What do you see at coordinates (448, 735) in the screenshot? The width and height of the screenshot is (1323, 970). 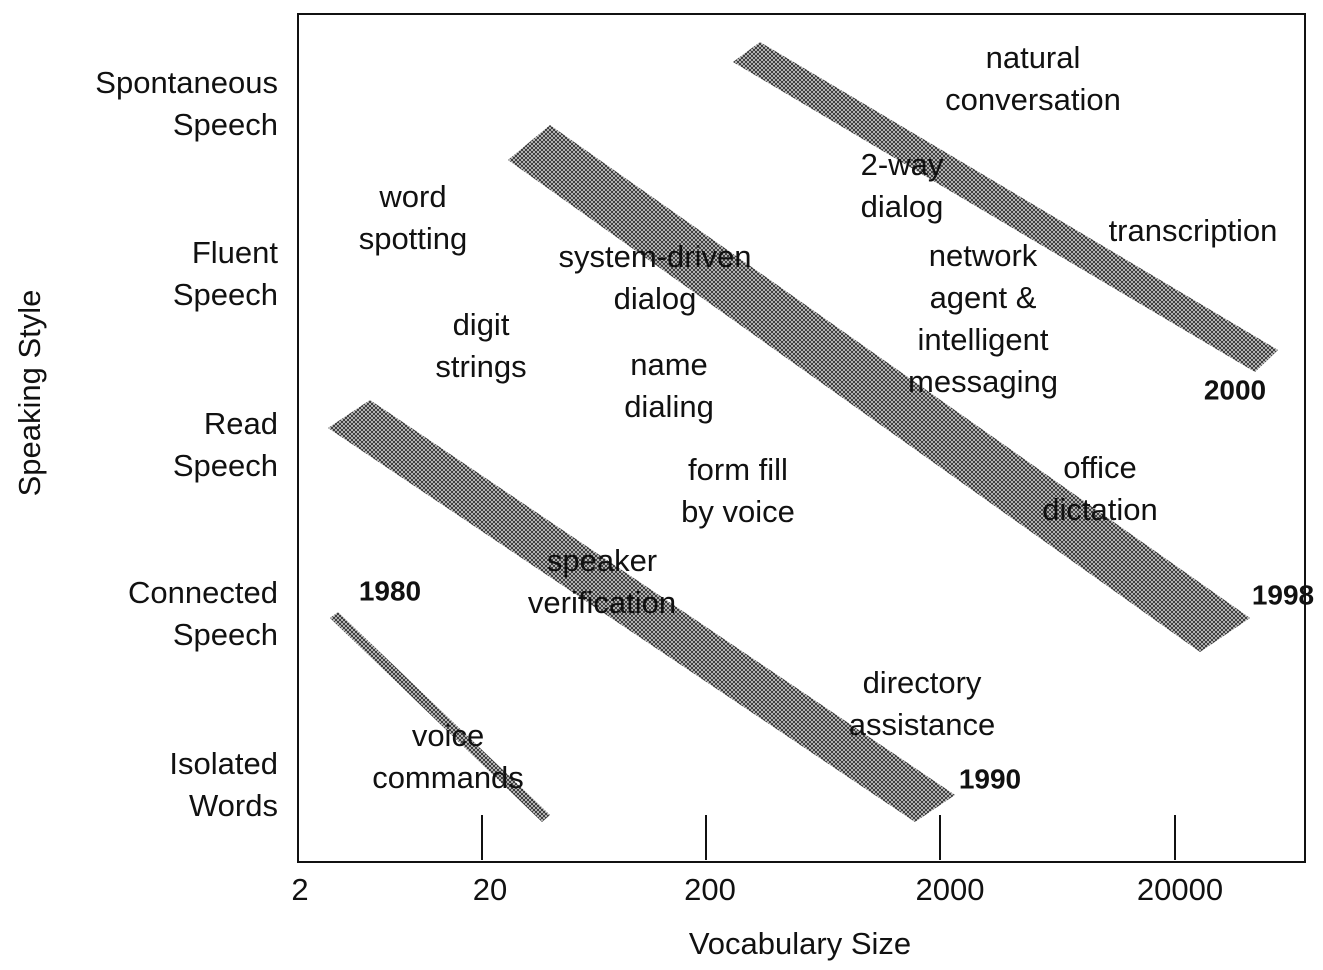 I see `annotation: voice` at bounding box center [448, 735].